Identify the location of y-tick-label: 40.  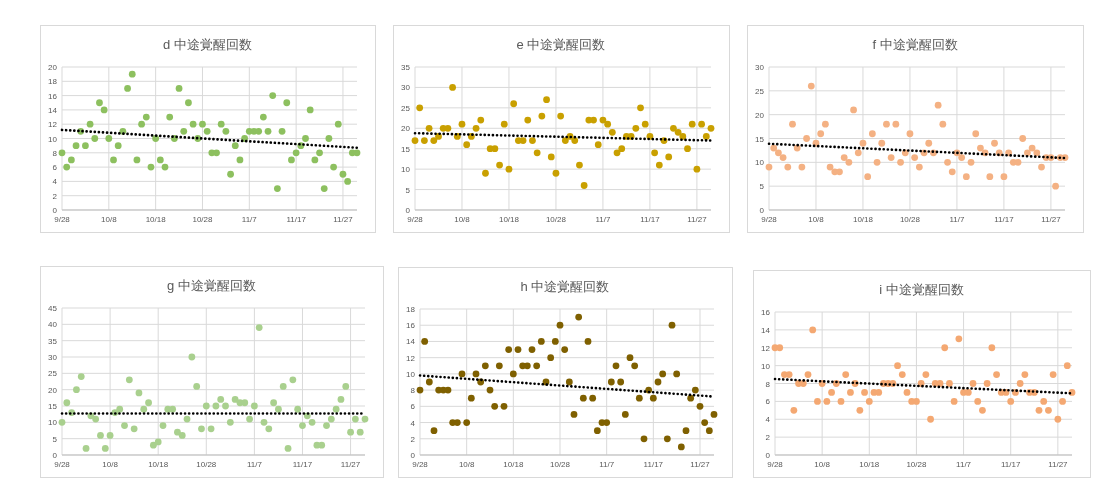
(53, 325).